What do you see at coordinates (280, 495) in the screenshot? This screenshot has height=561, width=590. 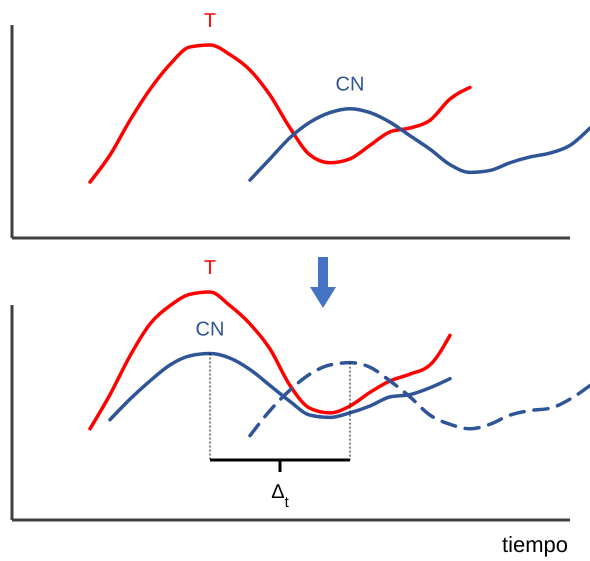 I see `annotation: Δ$_{t}$` at bounding box center [280, 495].